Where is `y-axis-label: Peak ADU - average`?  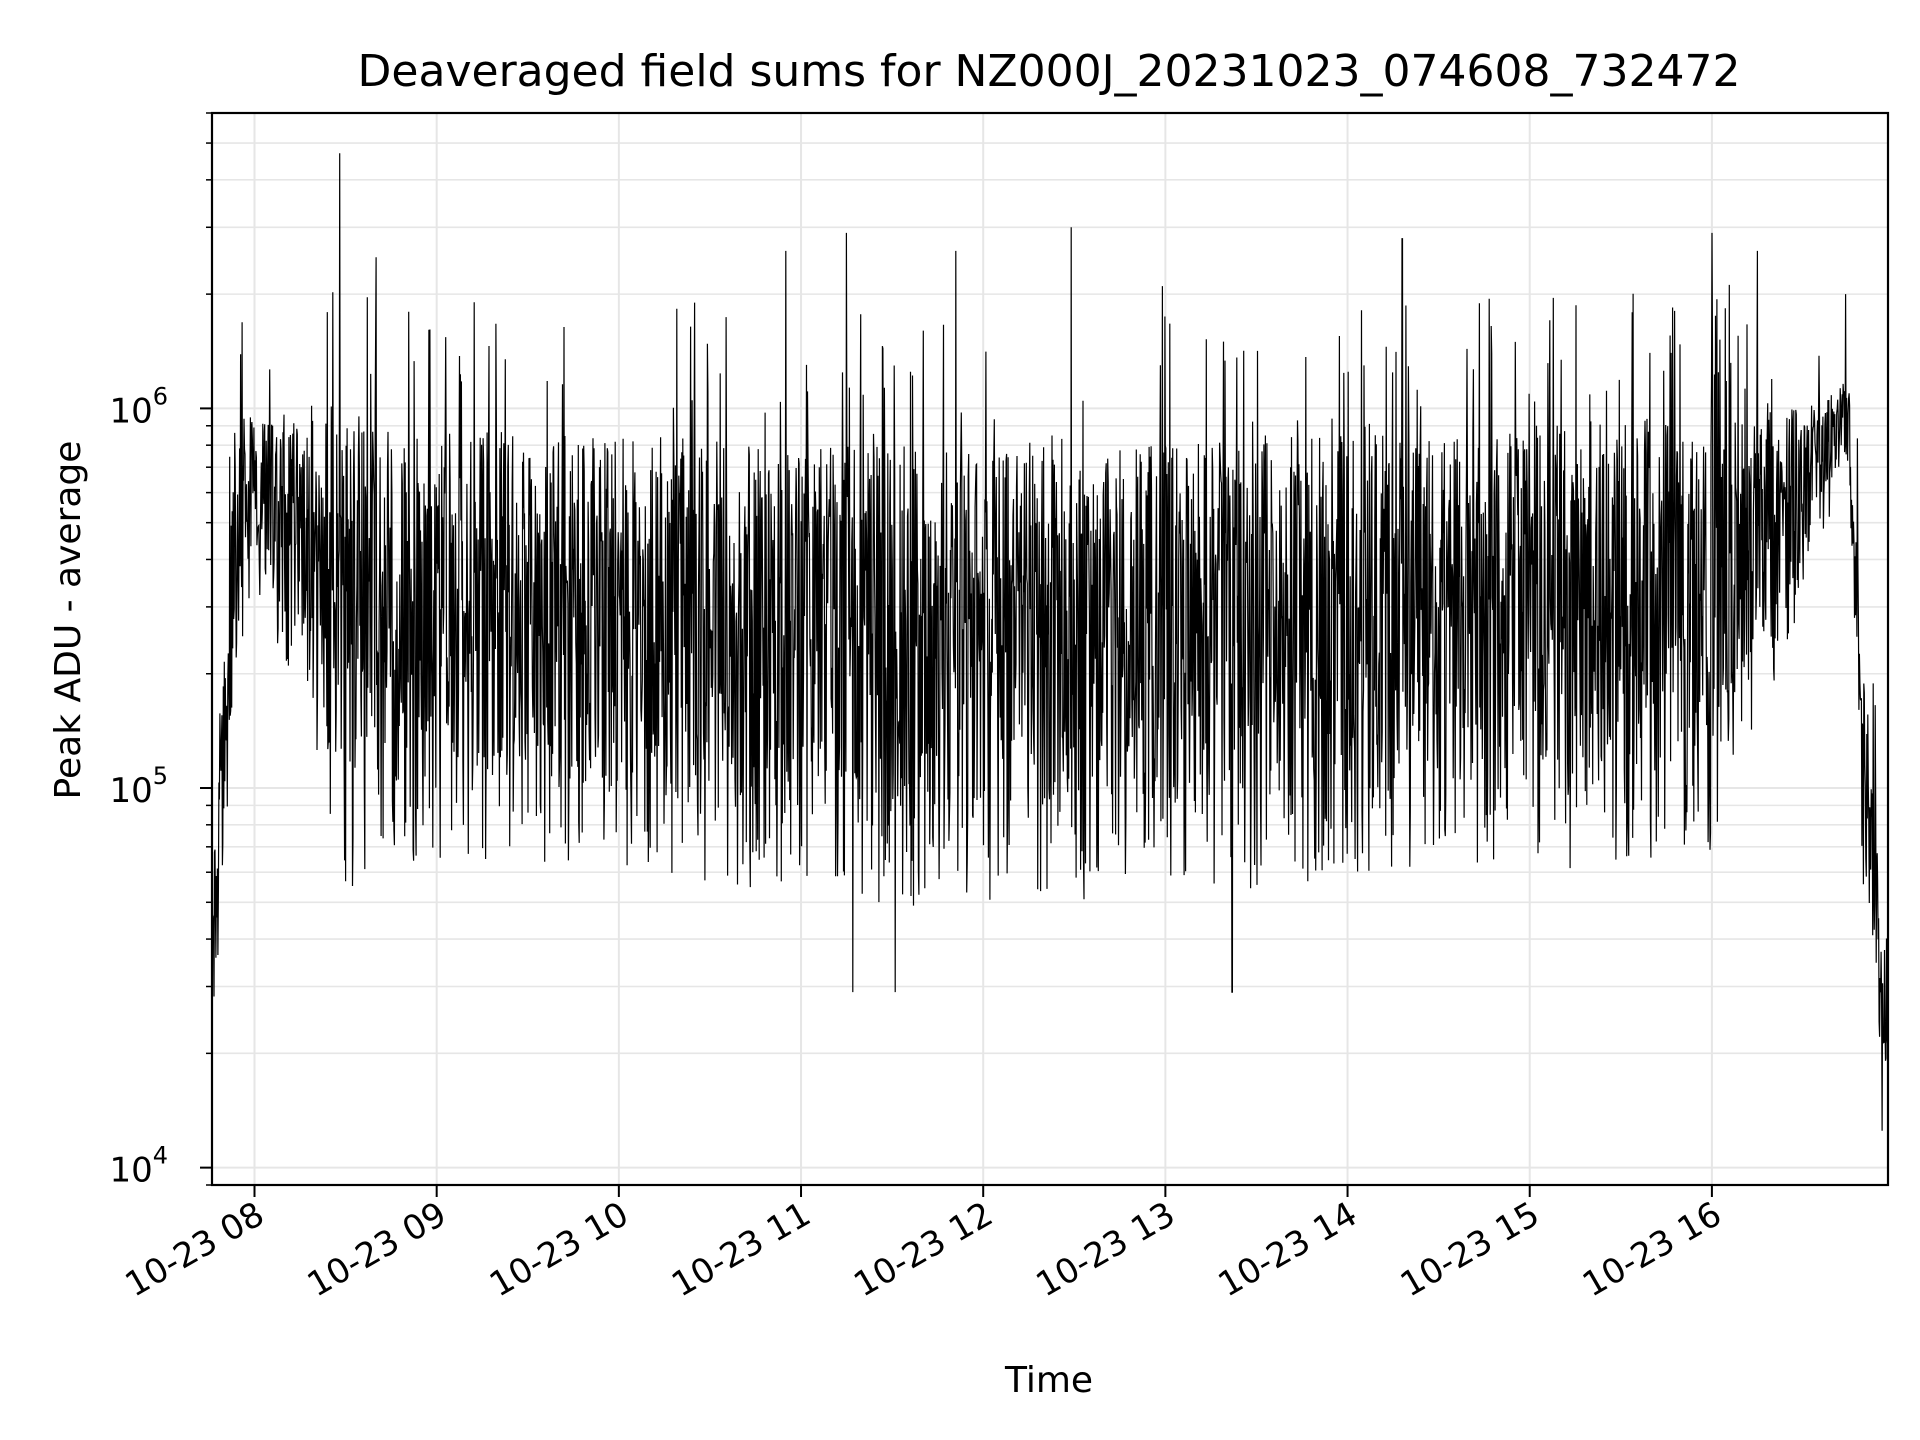
y-axis-label: Peak ADU - average is located at coordinates (68, 620).